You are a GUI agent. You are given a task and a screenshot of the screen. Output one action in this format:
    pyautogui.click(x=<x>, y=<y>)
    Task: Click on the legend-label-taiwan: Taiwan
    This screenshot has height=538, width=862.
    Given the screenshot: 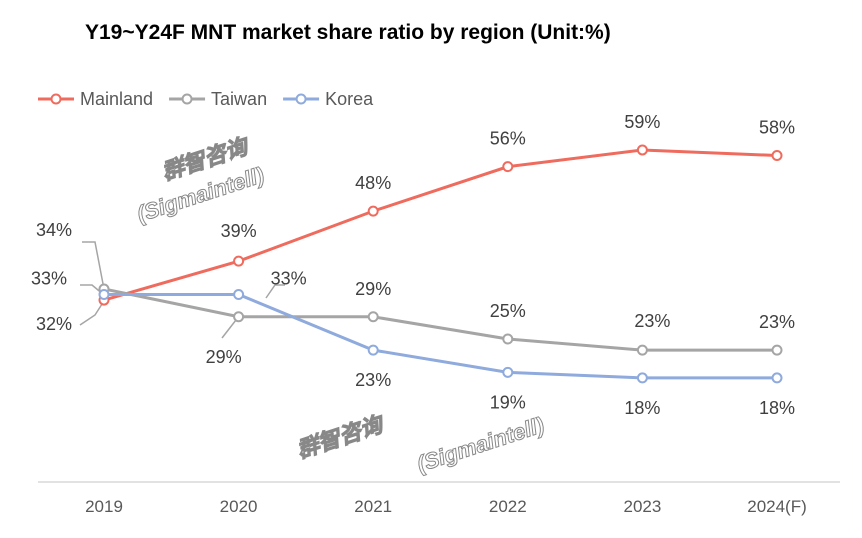 What is the action you would take?
    pyautogui.click(x=239, y=99)
    